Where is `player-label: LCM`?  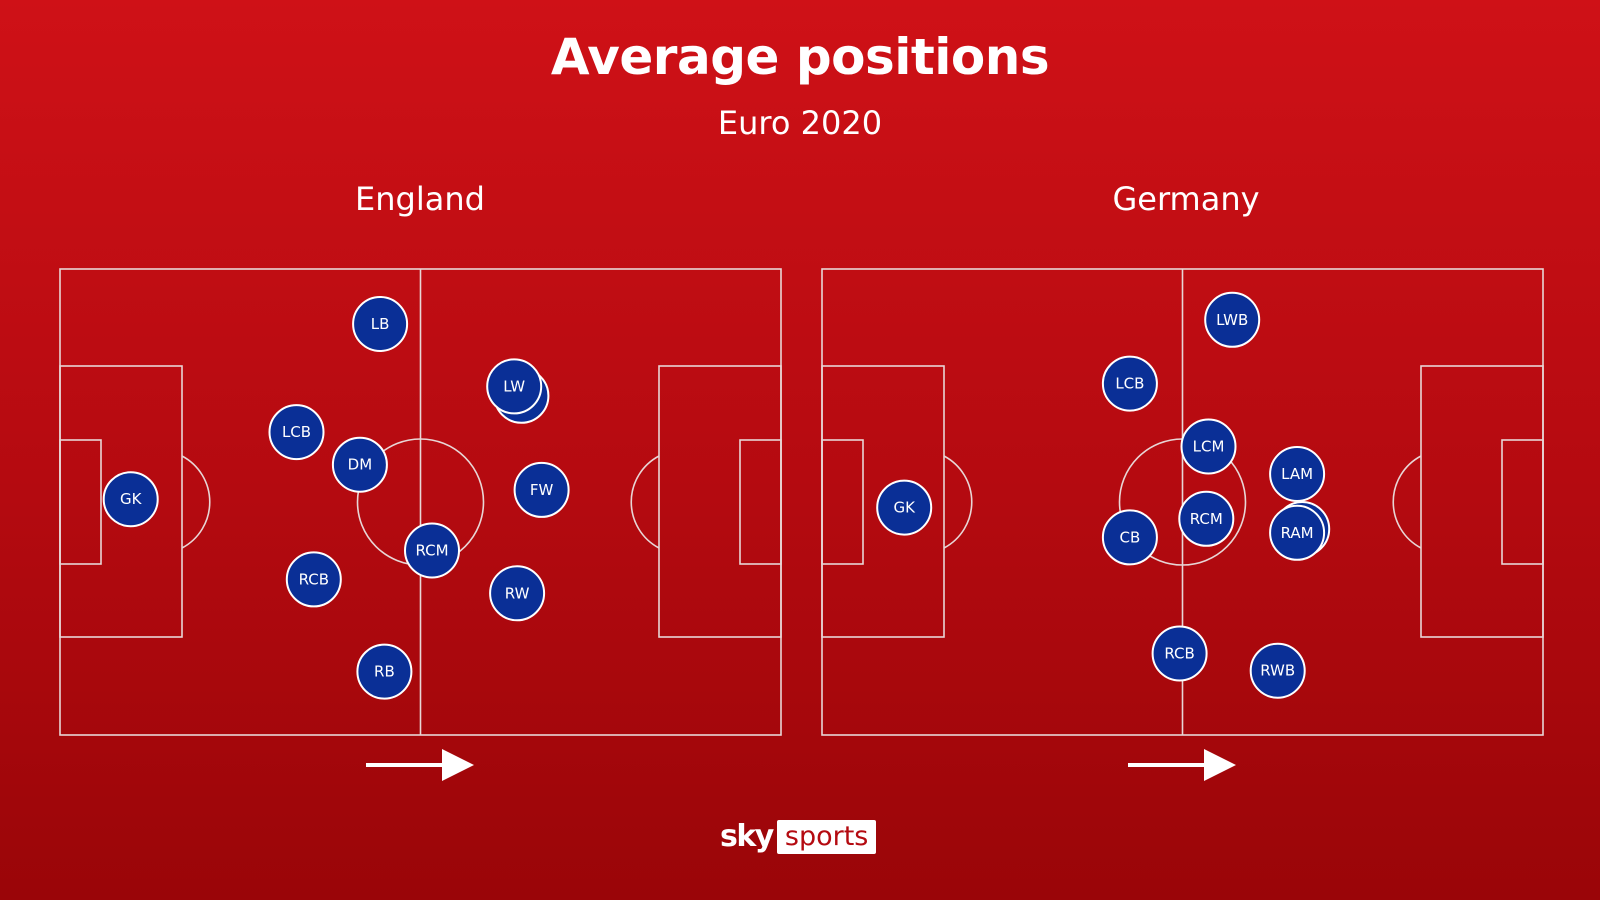
player-label: LCM is located at coordinates (1209, 447).